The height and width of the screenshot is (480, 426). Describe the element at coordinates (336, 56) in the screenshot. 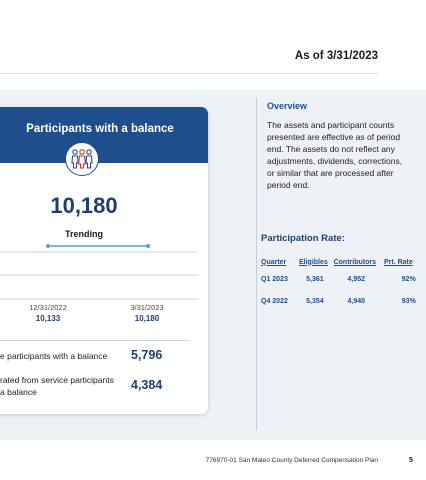

I see `as-of-date: As of 3/31/2023` at that location.